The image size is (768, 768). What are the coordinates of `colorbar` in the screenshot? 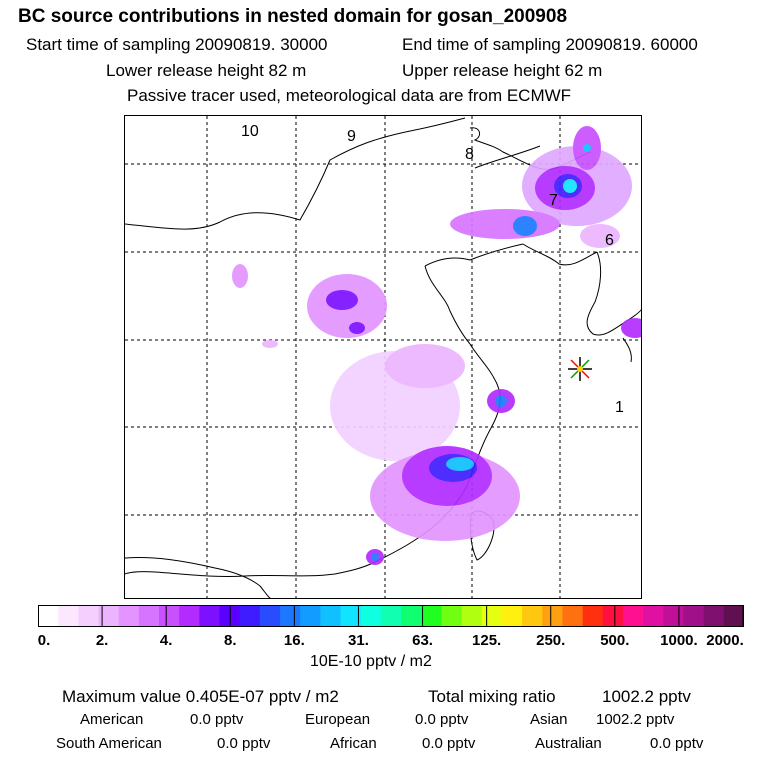 It's located at (391, 616).